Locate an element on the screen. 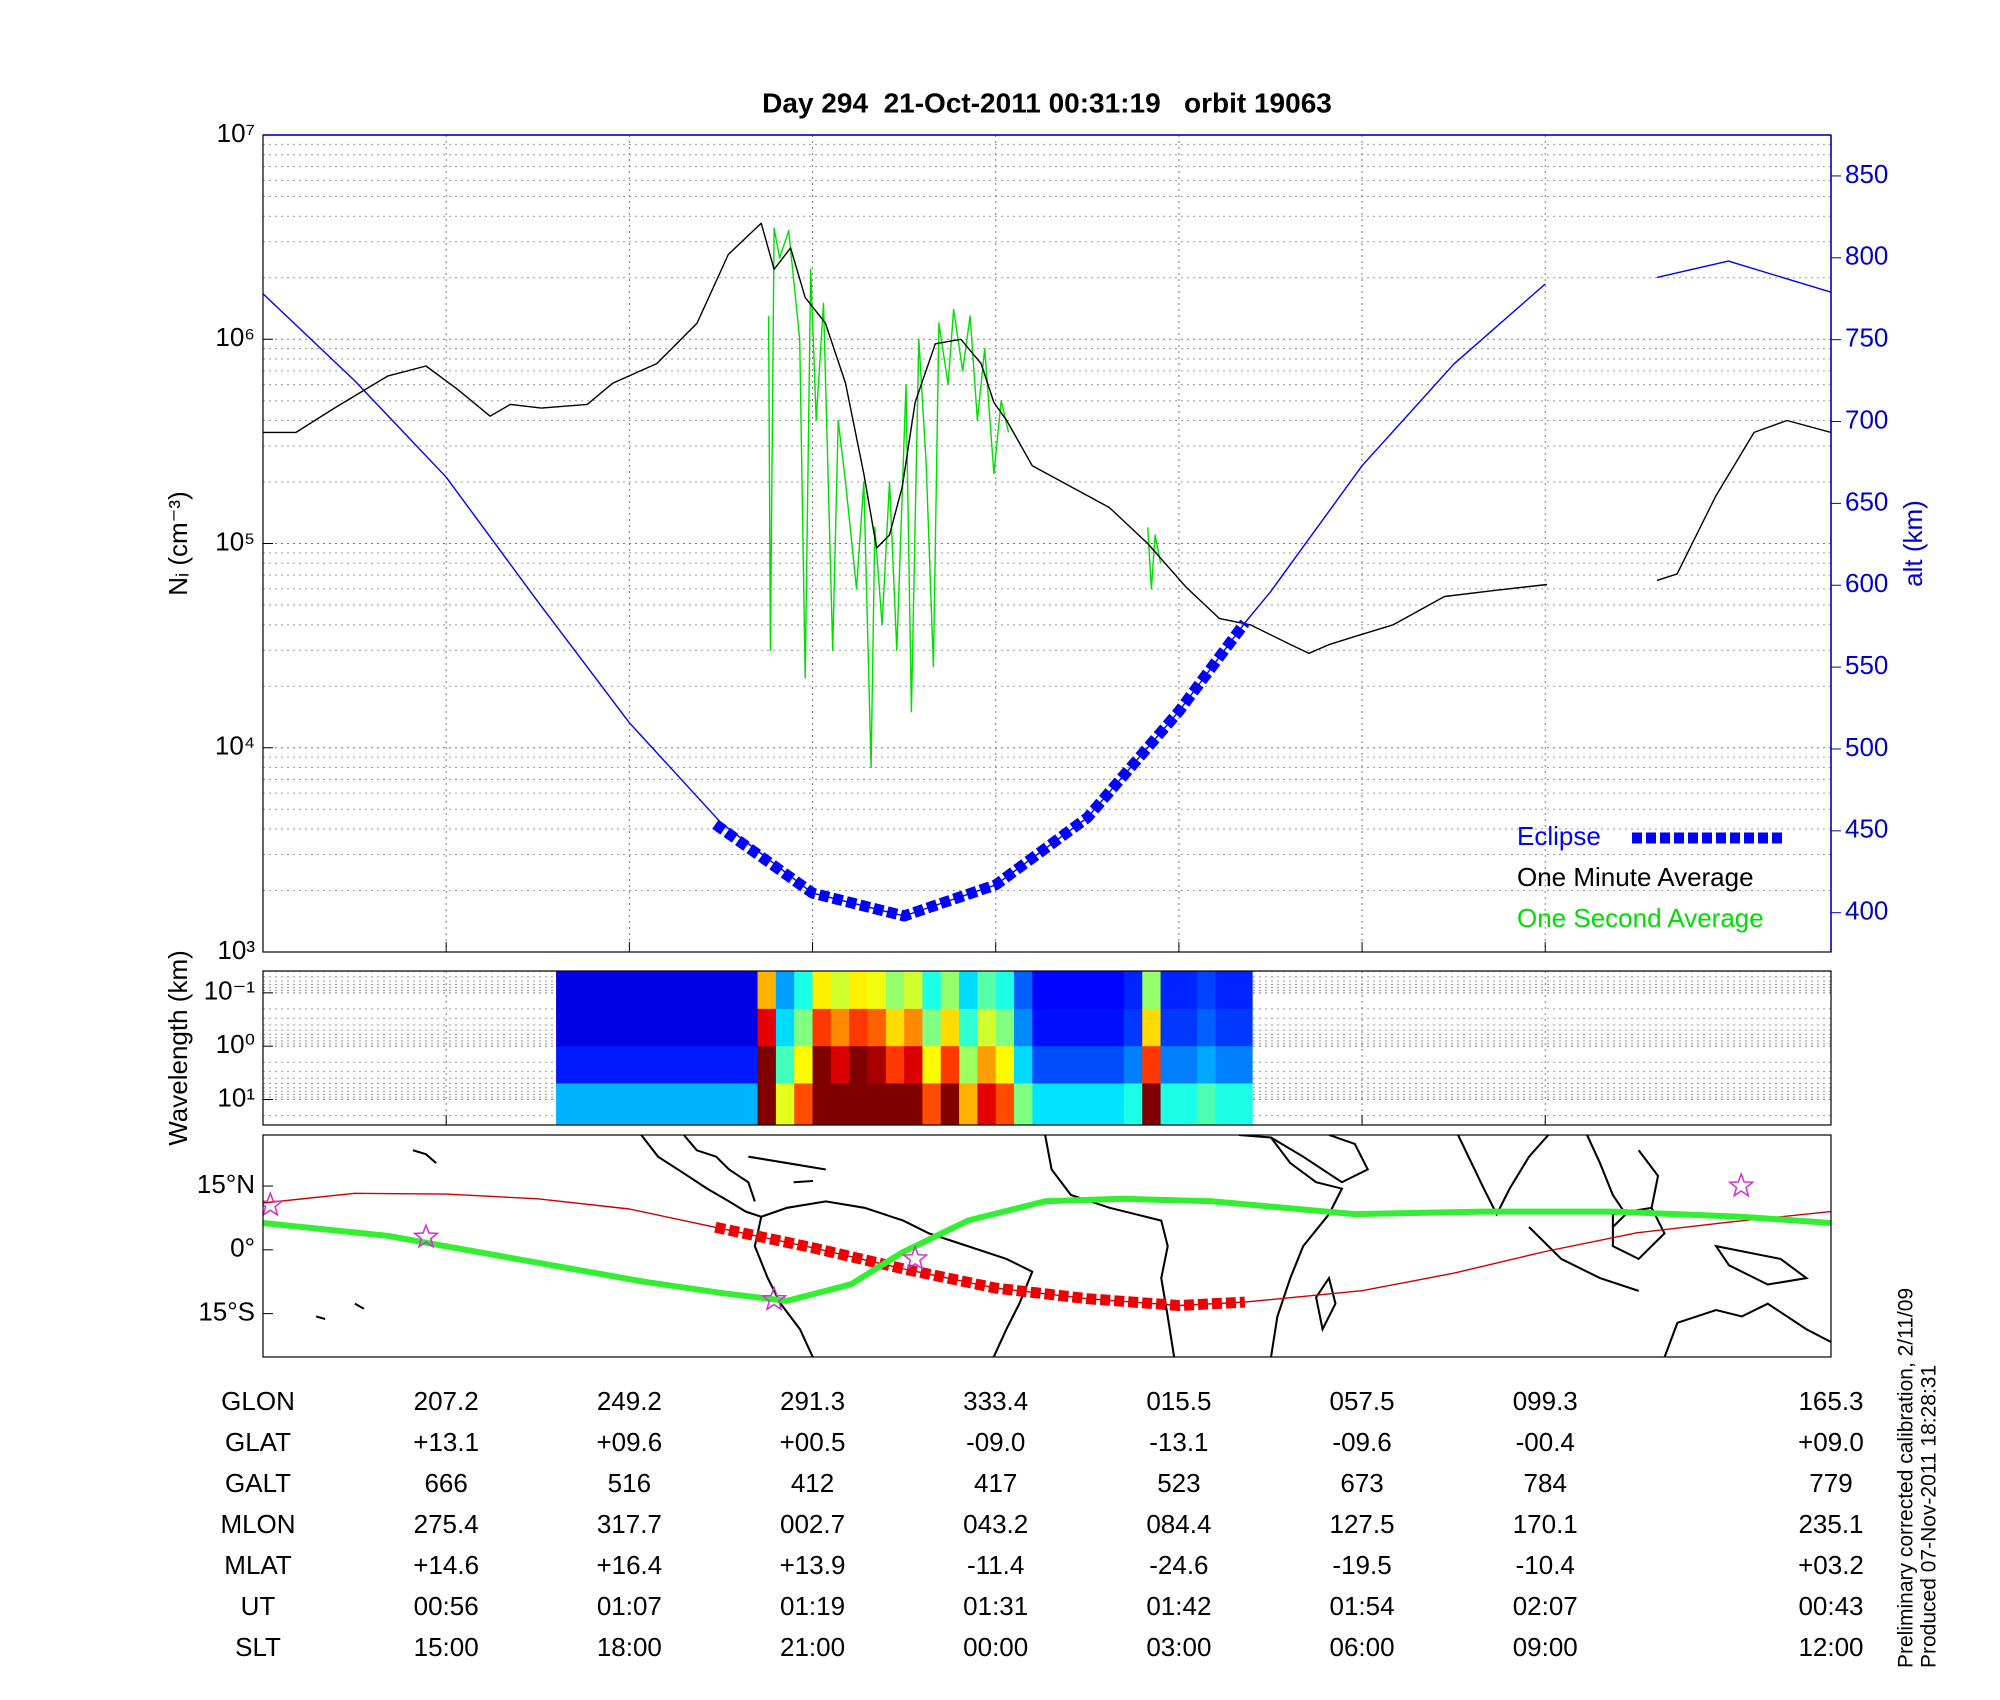 This screenshot has height=1700, width=2000. table-cell: +00.5 is located at coordinates (813, 1442).